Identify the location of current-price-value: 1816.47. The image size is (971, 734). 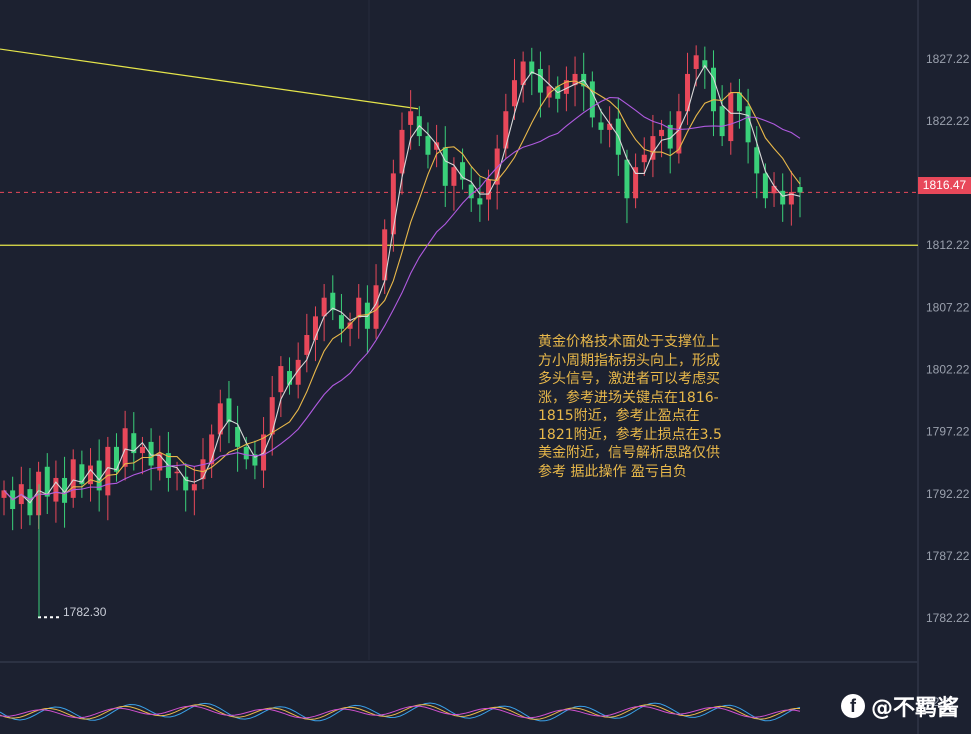
(944, 185).